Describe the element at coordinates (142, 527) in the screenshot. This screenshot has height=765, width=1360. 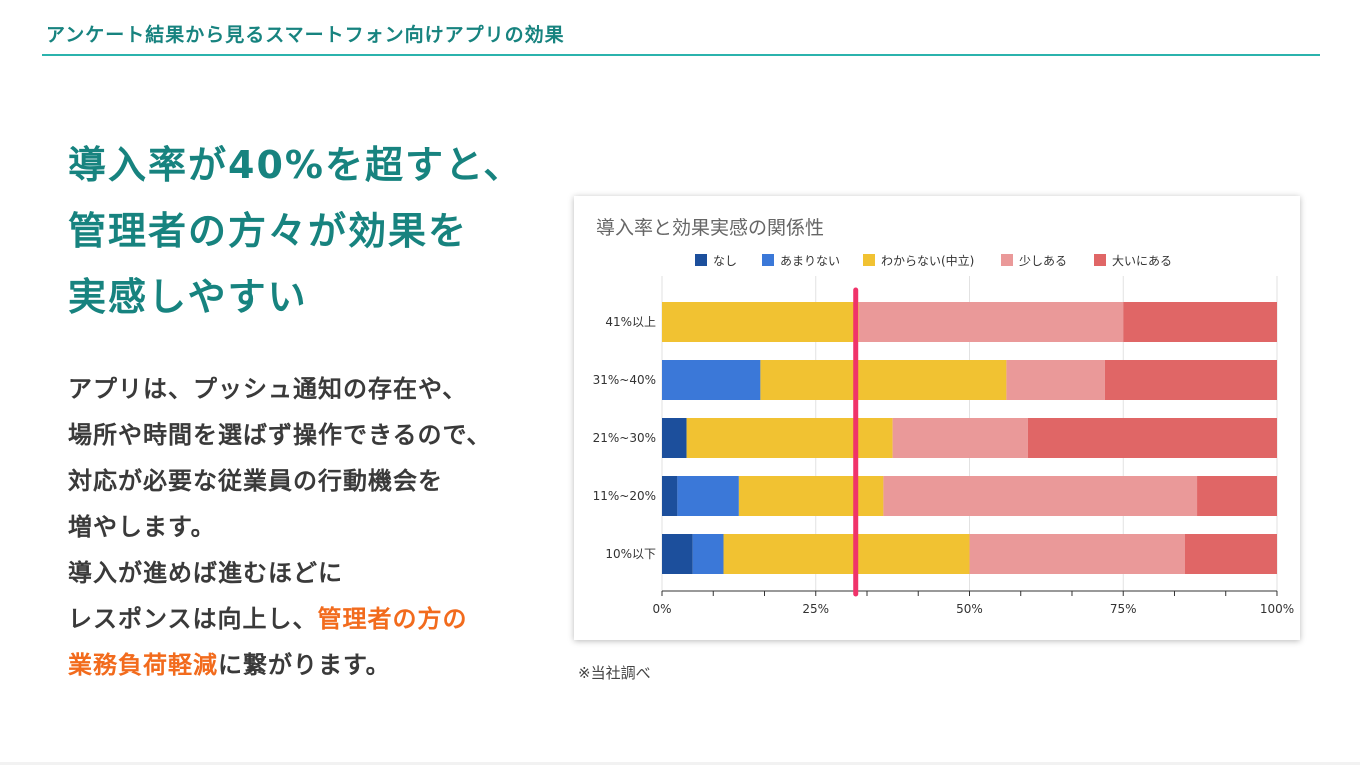
I see `body-line: 増やします。` at that location.